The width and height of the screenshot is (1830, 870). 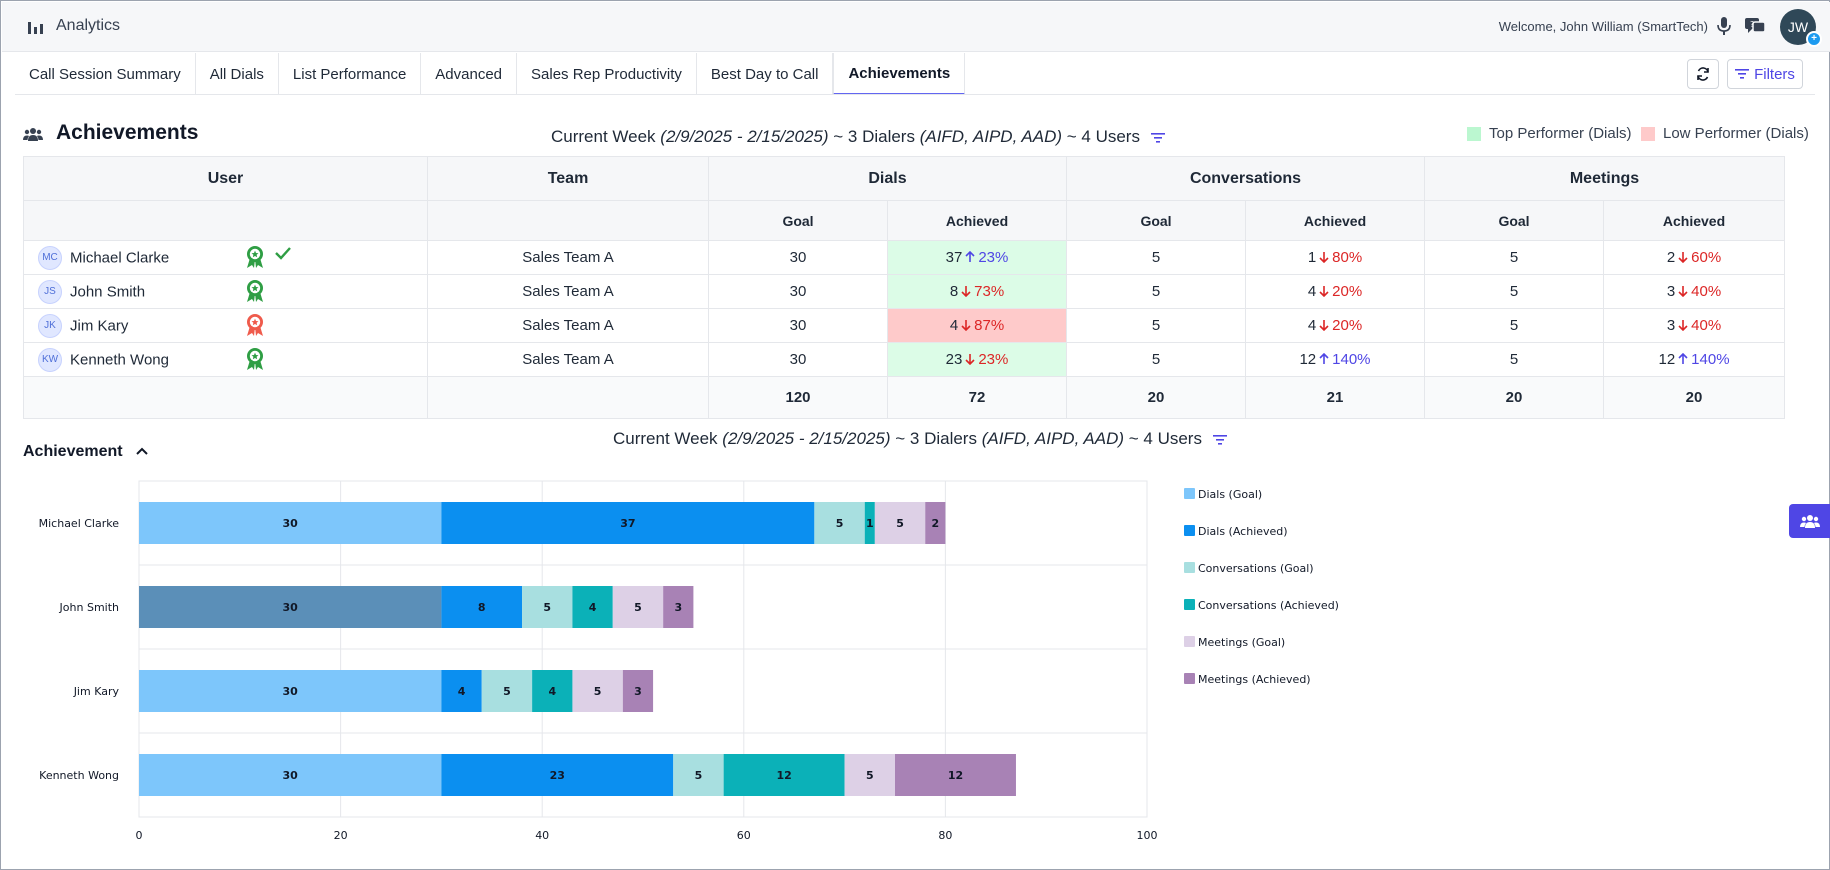 I want to click on user-name: Jim Kary, so click(x=99, y=325).